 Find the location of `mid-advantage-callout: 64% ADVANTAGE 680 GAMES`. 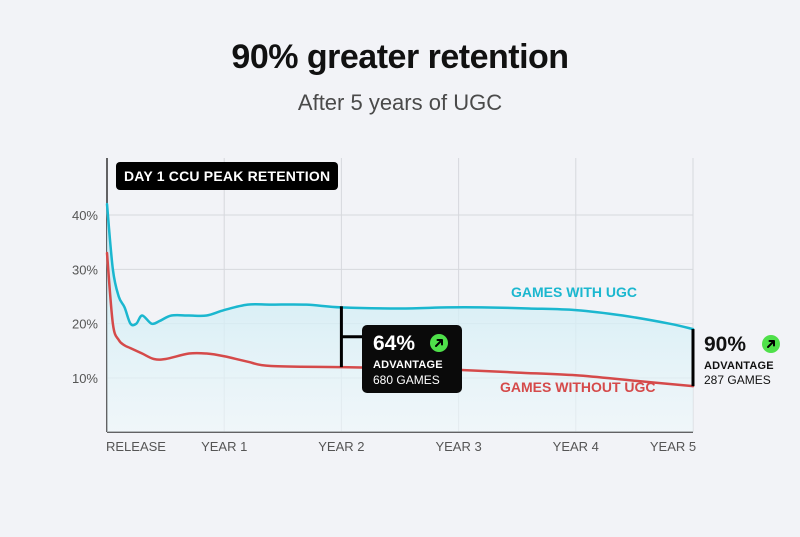

mid-advantage-callout: 64% ADVANTAGE 680 GAMES is located at coordinates (412, 359).